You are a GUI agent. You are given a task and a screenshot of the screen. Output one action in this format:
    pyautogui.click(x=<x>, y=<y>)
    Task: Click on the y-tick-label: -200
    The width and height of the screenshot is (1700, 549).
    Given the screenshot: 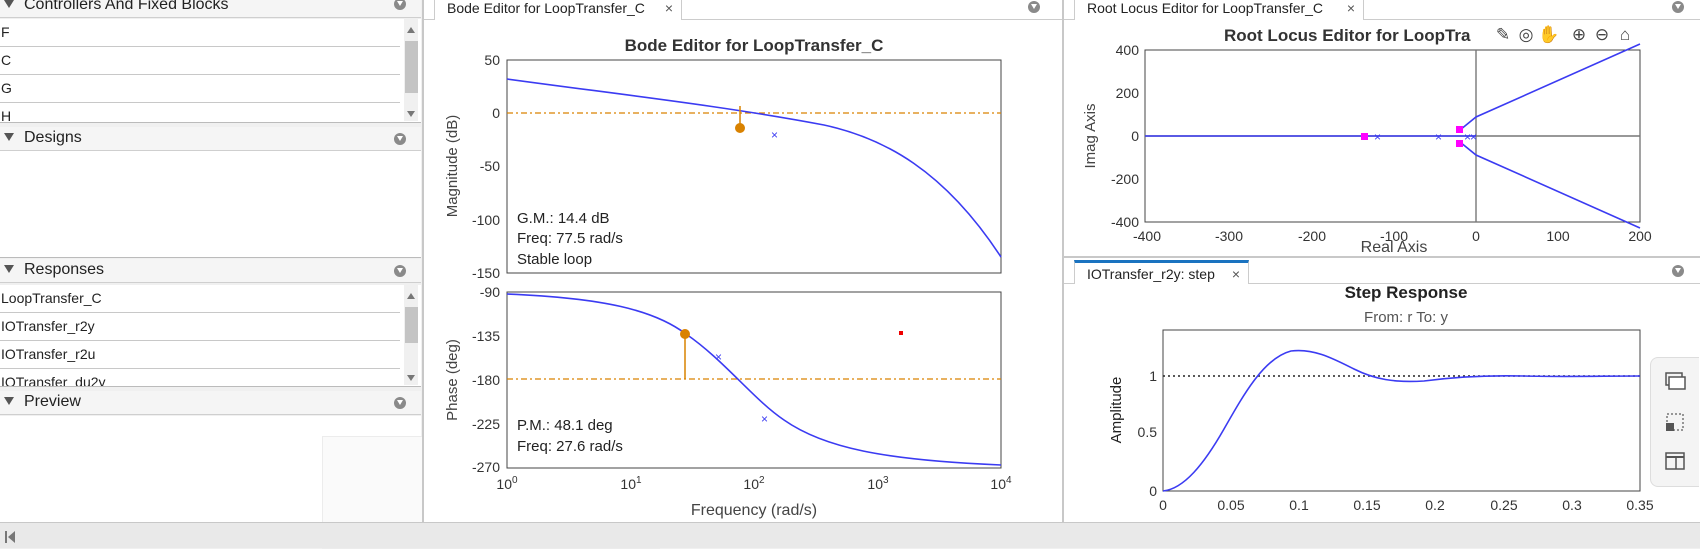 What is the action you would take?
    pyautogui.click(x=1125, y=179)
    